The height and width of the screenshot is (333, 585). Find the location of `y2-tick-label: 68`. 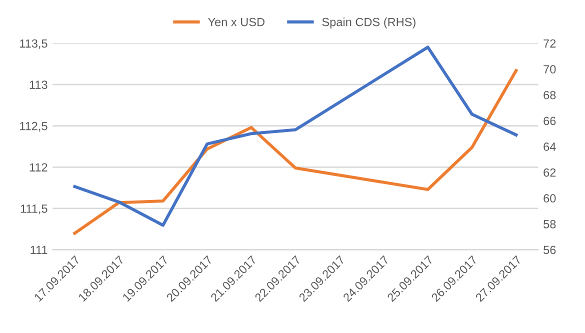

y2-tick-label: 68 is located at coordinates (550, 95).